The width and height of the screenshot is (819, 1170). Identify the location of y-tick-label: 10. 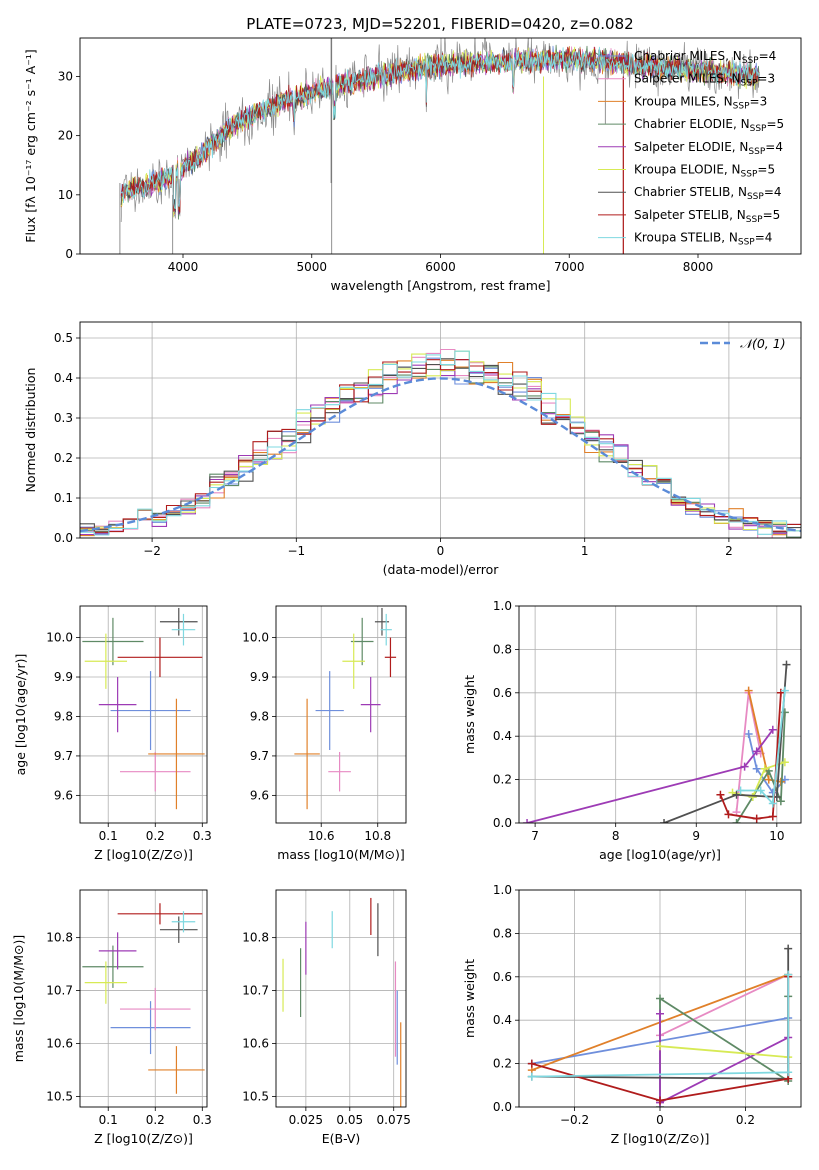
(65, 195).